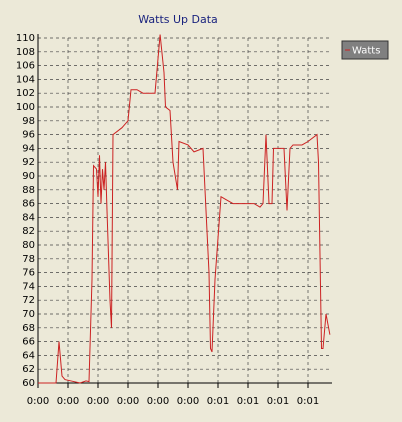 This screenshot has width=402, height=422. What do you see at coordinates (28, 383) in the screenshot?
I see `y-tick-label: 60` at bounding box center [28, 383].